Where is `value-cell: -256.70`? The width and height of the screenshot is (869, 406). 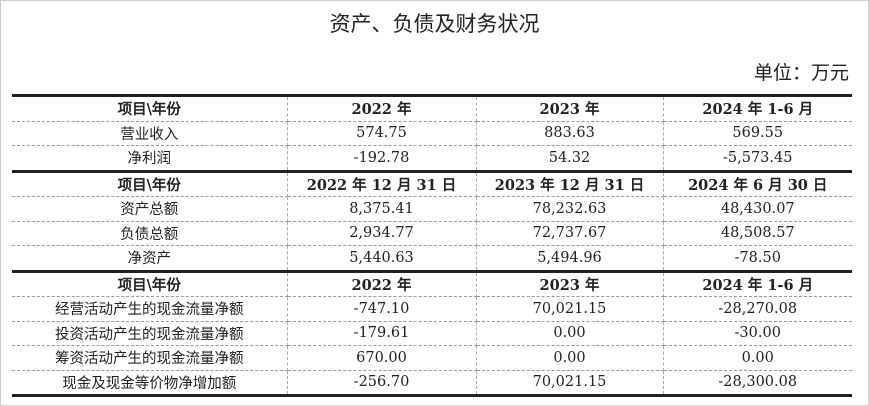 value-cell: -256.70 is located at coordinates (382, 383).